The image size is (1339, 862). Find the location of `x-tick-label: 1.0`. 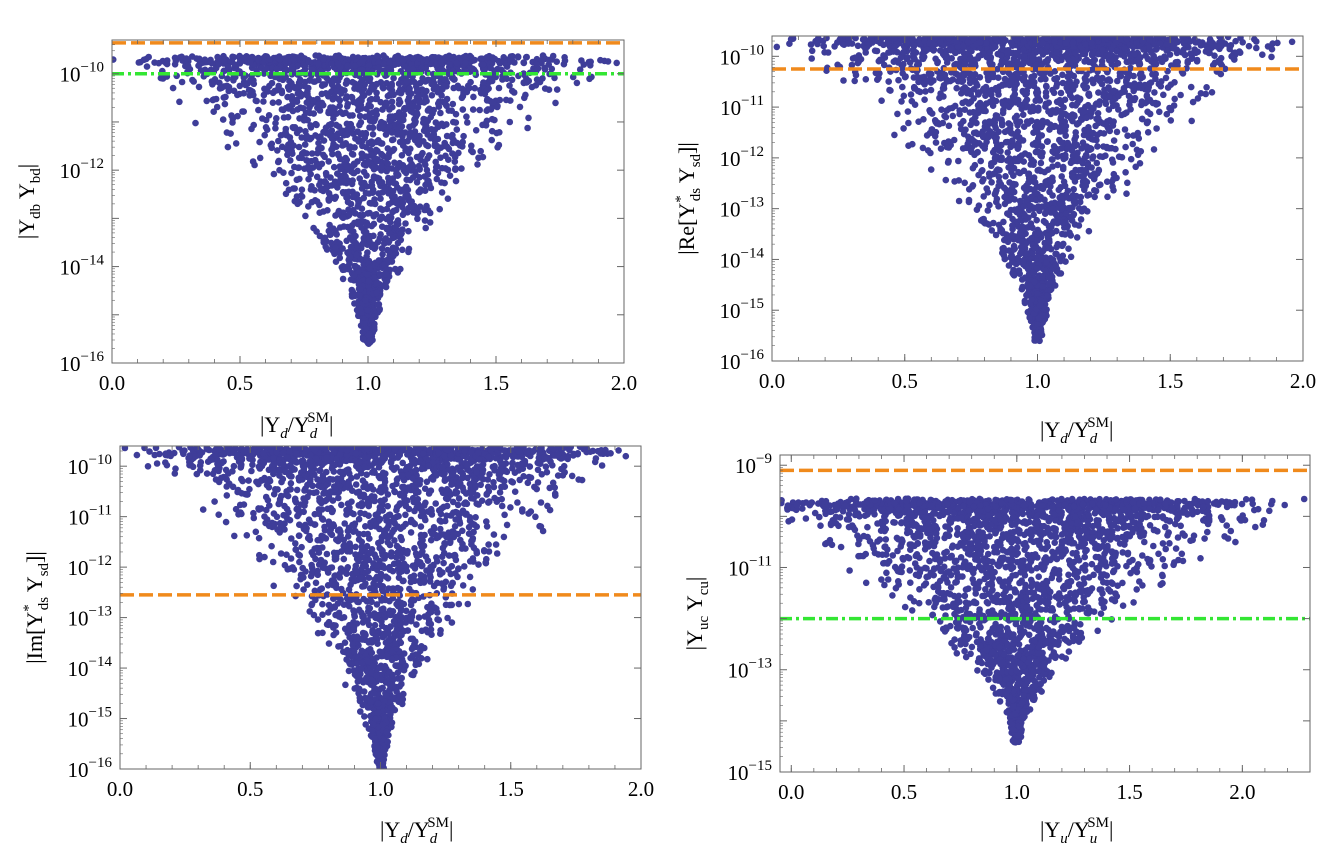

x-tick-label: 1.0 is located at coordinates (368, 383).